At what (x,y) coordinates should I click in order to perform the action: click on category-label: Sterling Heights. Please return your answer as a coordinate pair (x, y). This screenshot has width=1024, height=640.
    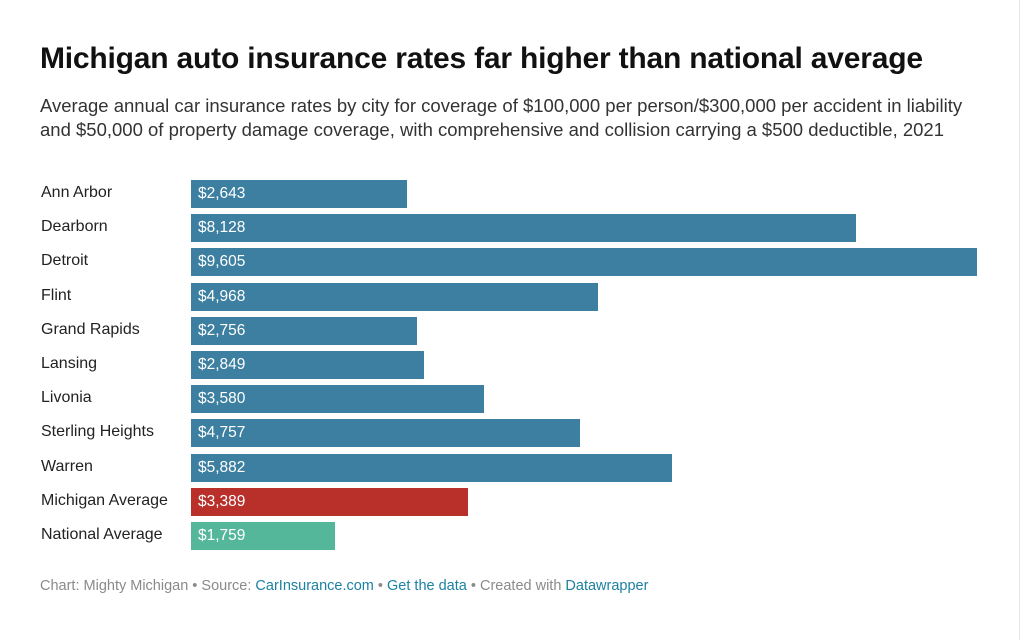
    Looking at the image, I should click on (97, 432).